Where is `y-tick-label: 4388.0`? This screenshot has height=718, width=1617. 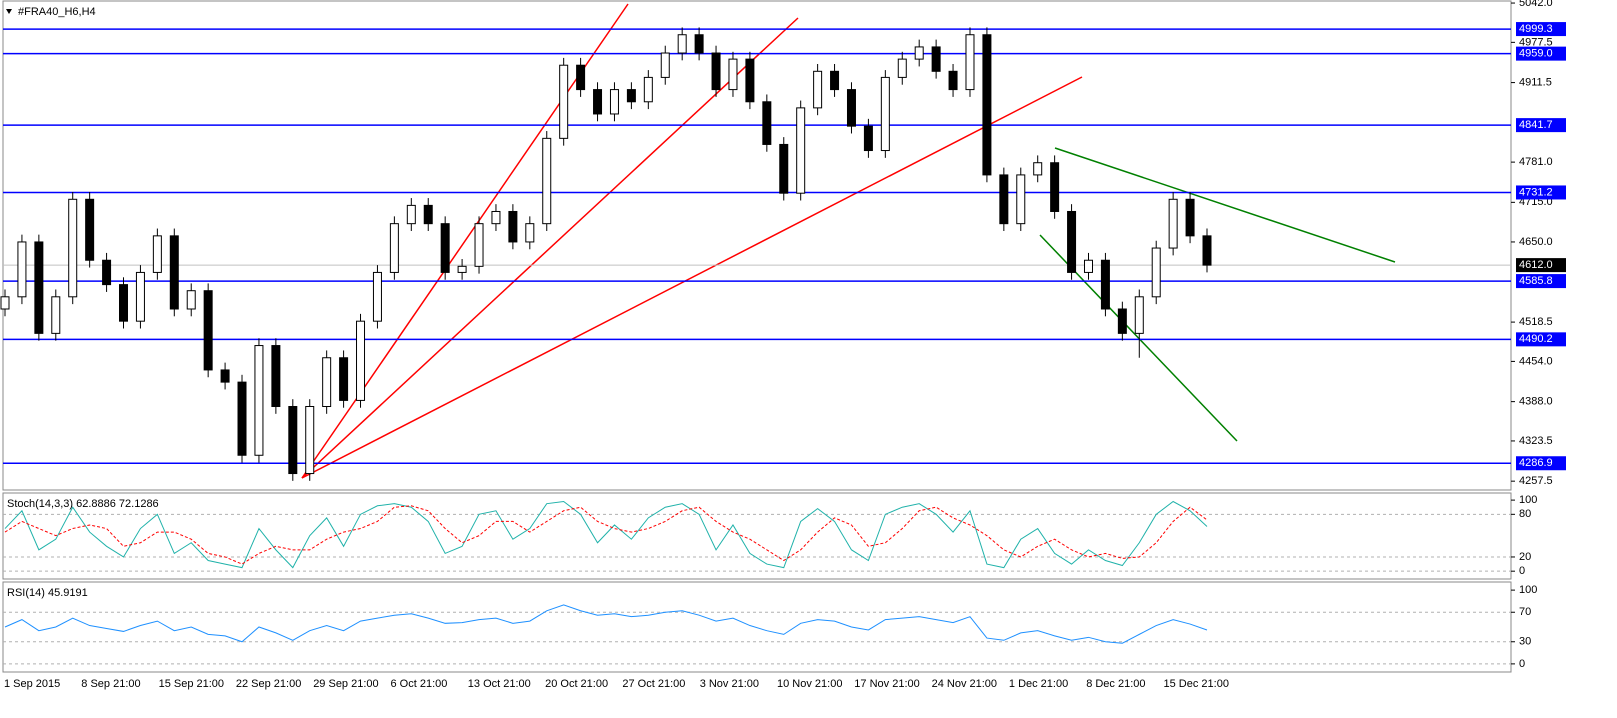 y-tick-label: 4388.0 is located at coordinates (1536, 402).